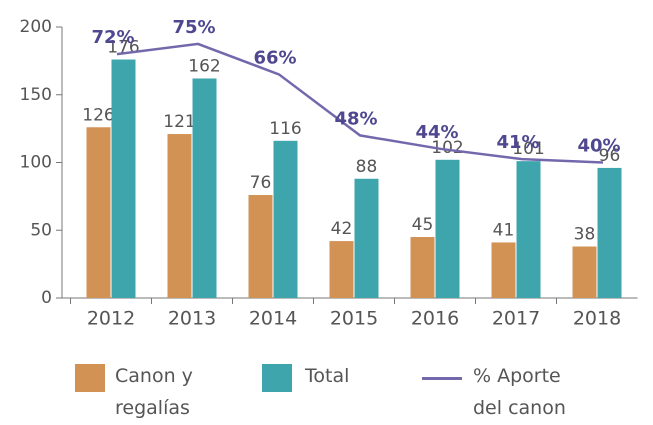 The height and width of the screenshot is (425, 653). What do you see at coordinates (285, 129) in the screenshot?
I see `bar-value-label: 116` at bounding box center [285, 129].